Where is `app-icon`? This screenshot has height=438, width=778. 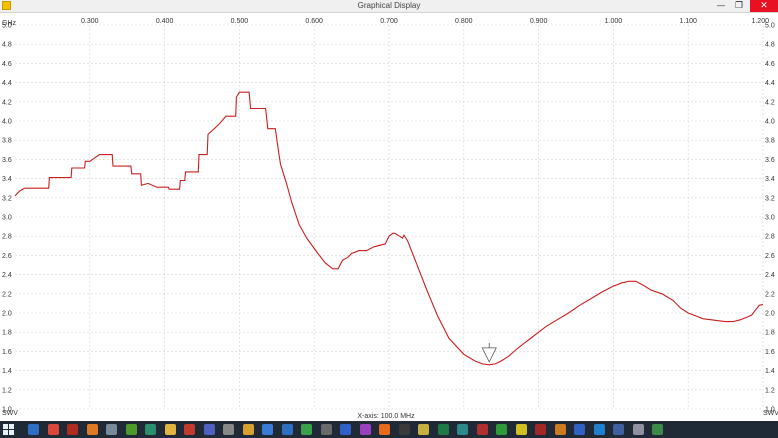
app-icon is located at coordinates (6, 5).